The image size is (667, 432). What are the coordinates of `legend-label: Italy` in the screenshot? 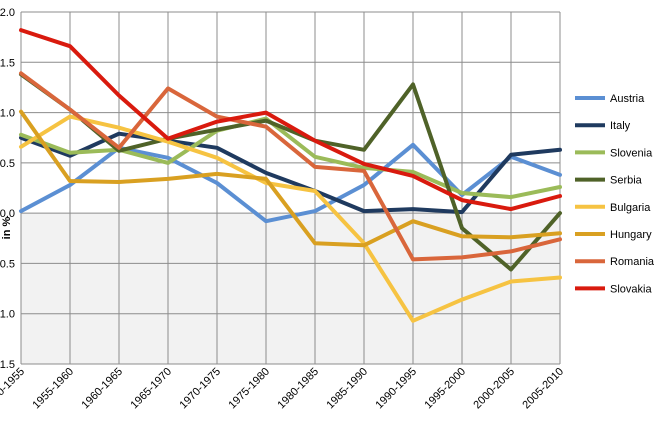 It's located at (620, 126).